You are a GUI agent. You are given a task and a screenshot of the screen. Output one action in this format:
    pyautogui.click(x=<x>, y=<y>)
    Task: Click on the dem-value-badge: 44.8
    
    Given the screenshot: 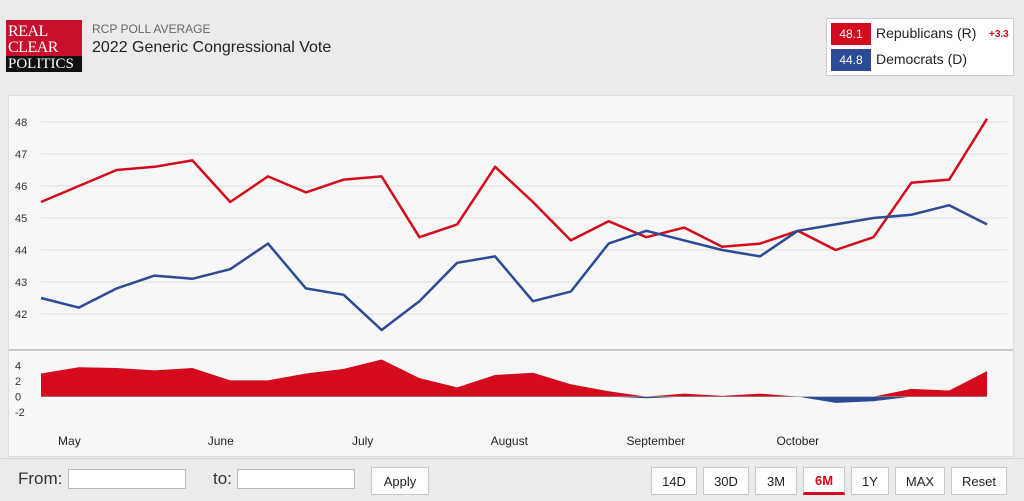 What is the action you would take?
    pyautogui.click(x=851, y=60)
    